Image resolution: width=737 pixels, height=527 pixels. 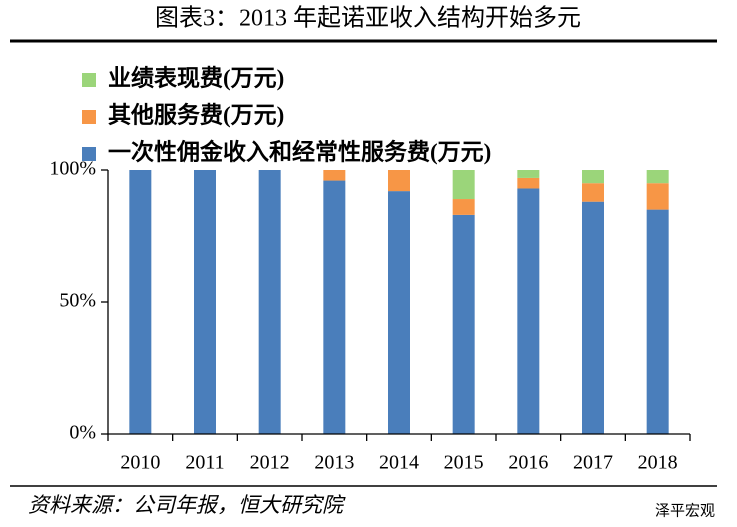 What do you see at coordinates (187, 505) in the screenshot?
I see `source: 资料来源：公司年报，恒大研究院` at bounding box center [187, 505].